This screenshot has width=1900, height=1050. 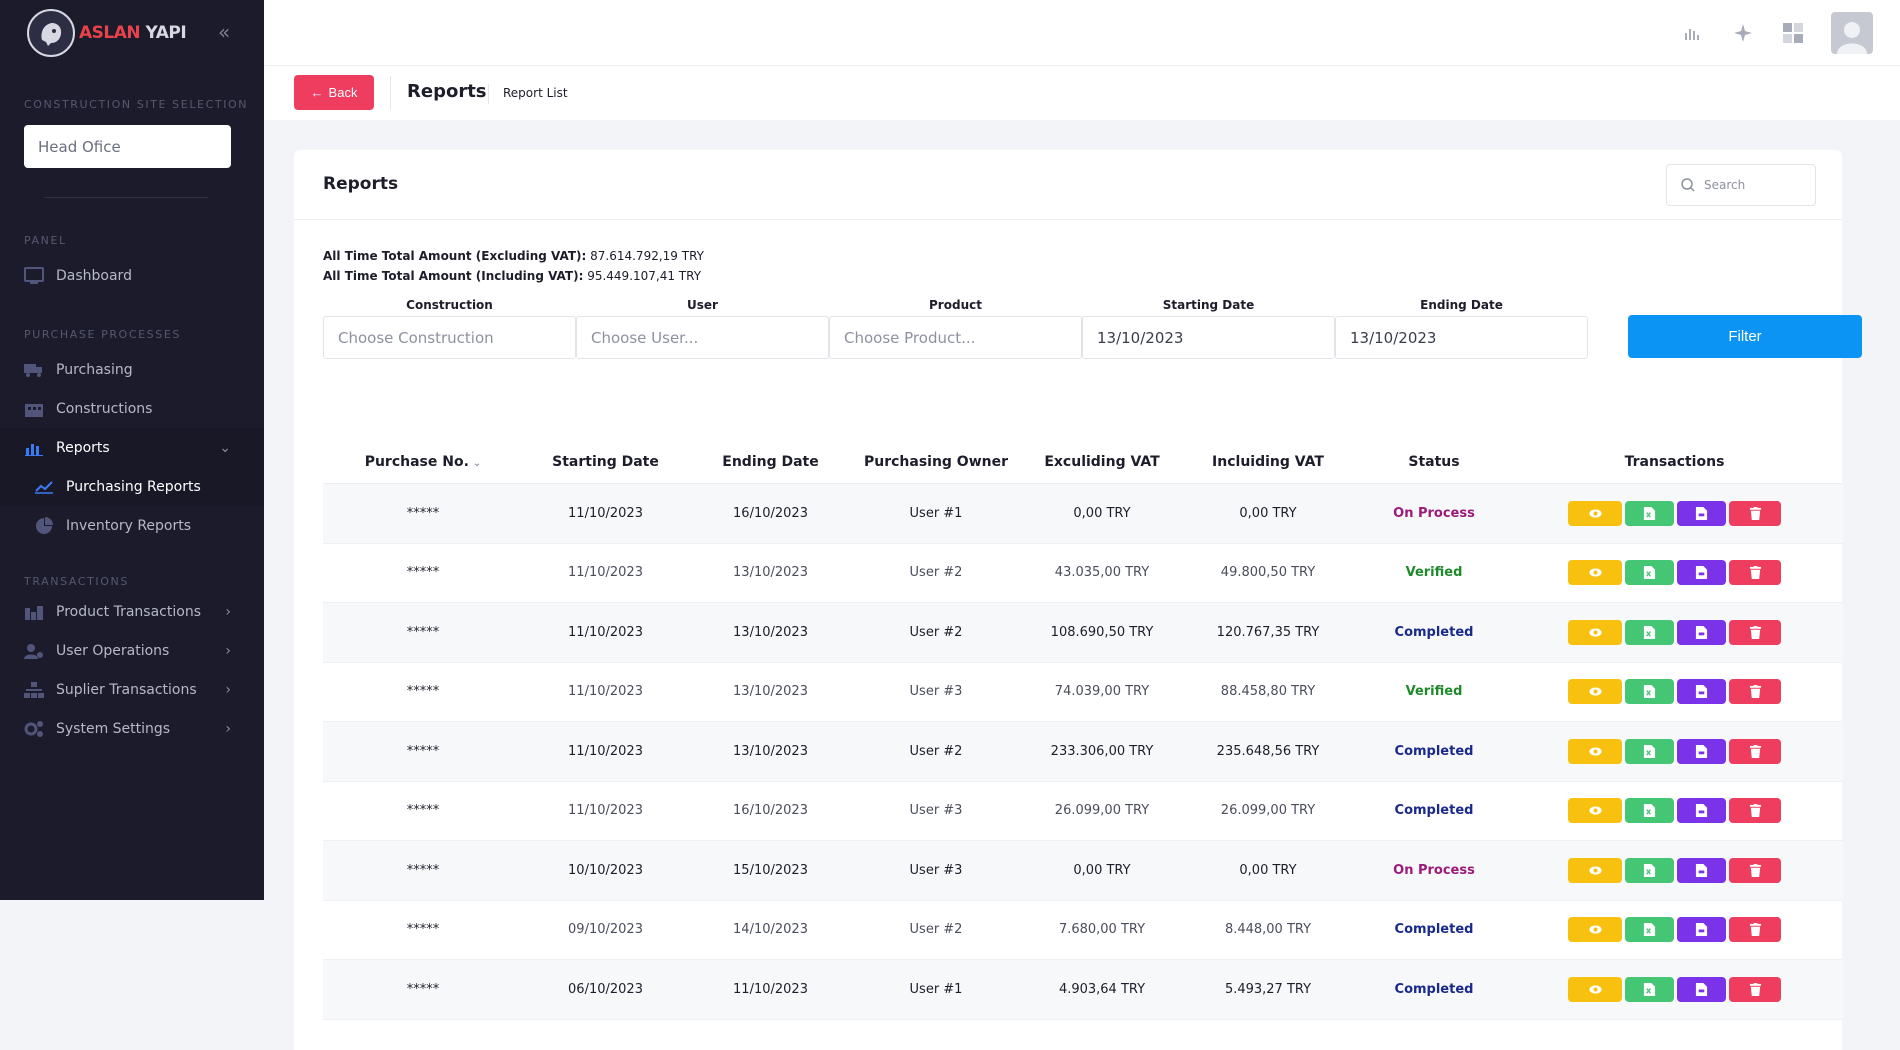 I want to click on collapse-sidebar-icon: «, so click(x=224, y=32).